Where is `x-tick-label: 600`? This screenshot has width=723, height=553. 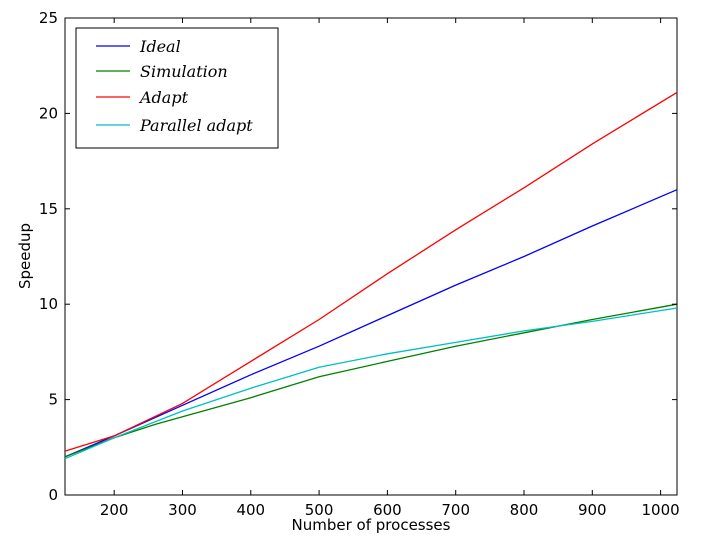 x-tick-label: 600 is located at coordinates (387, 510).